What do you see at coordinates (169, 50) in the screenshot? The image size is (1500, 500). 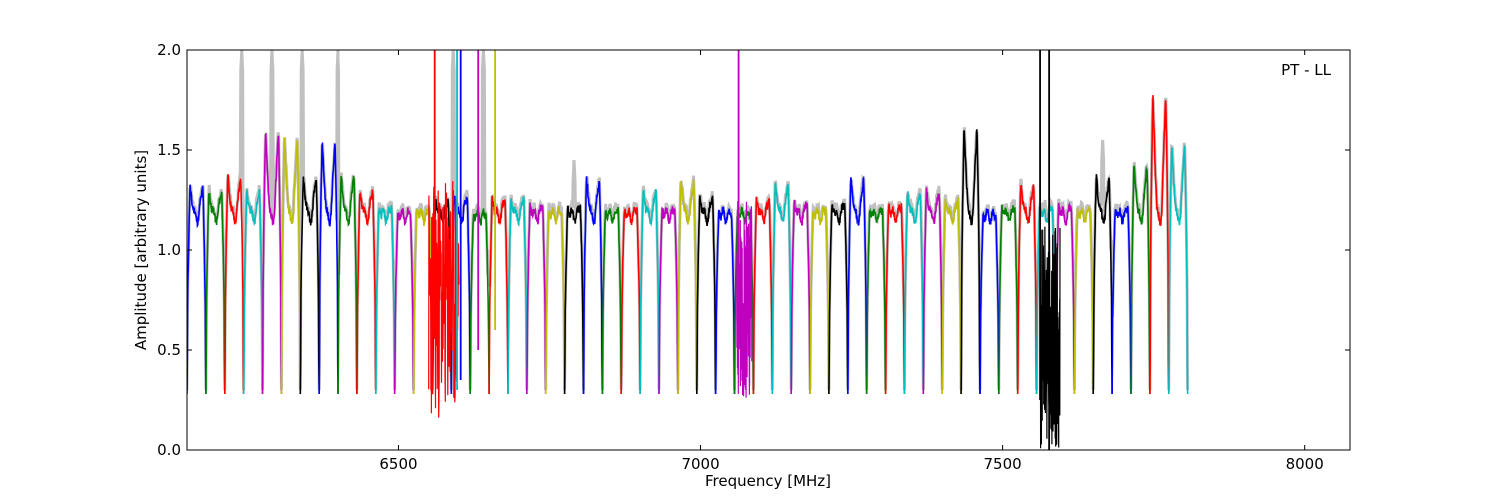 I see `y-tick-label: 2.0` at bounding box center [169, 50].